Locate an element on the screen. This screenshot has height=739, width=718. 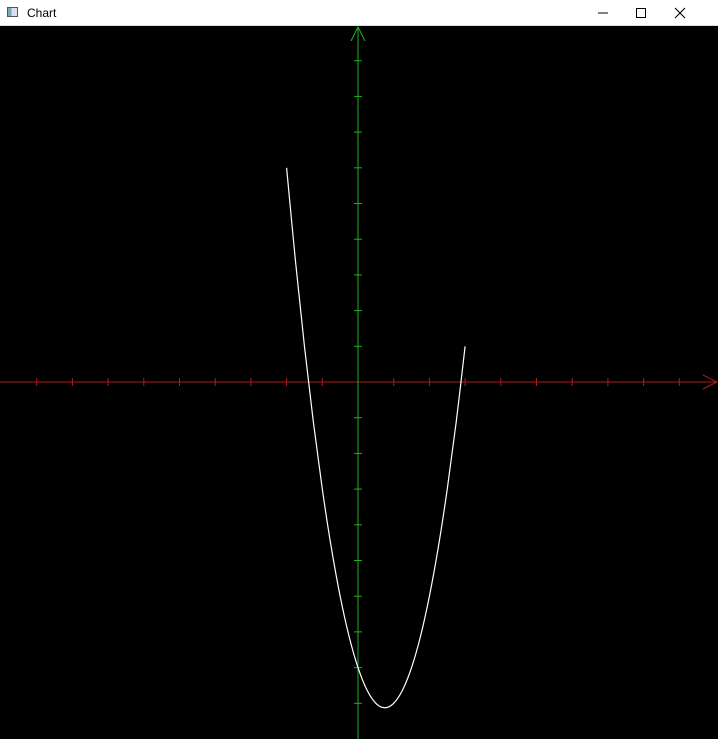
close-button is located at coordinates (680, 13).